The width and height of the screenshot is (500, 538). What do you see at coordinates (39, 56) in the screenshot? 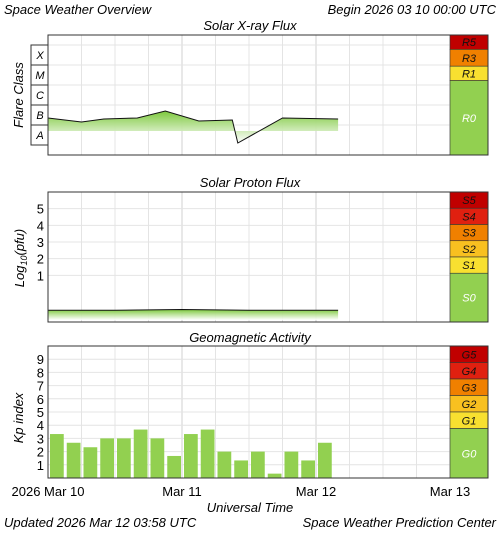
I see `flare-class-label: X` at bounding box center [39, 56].